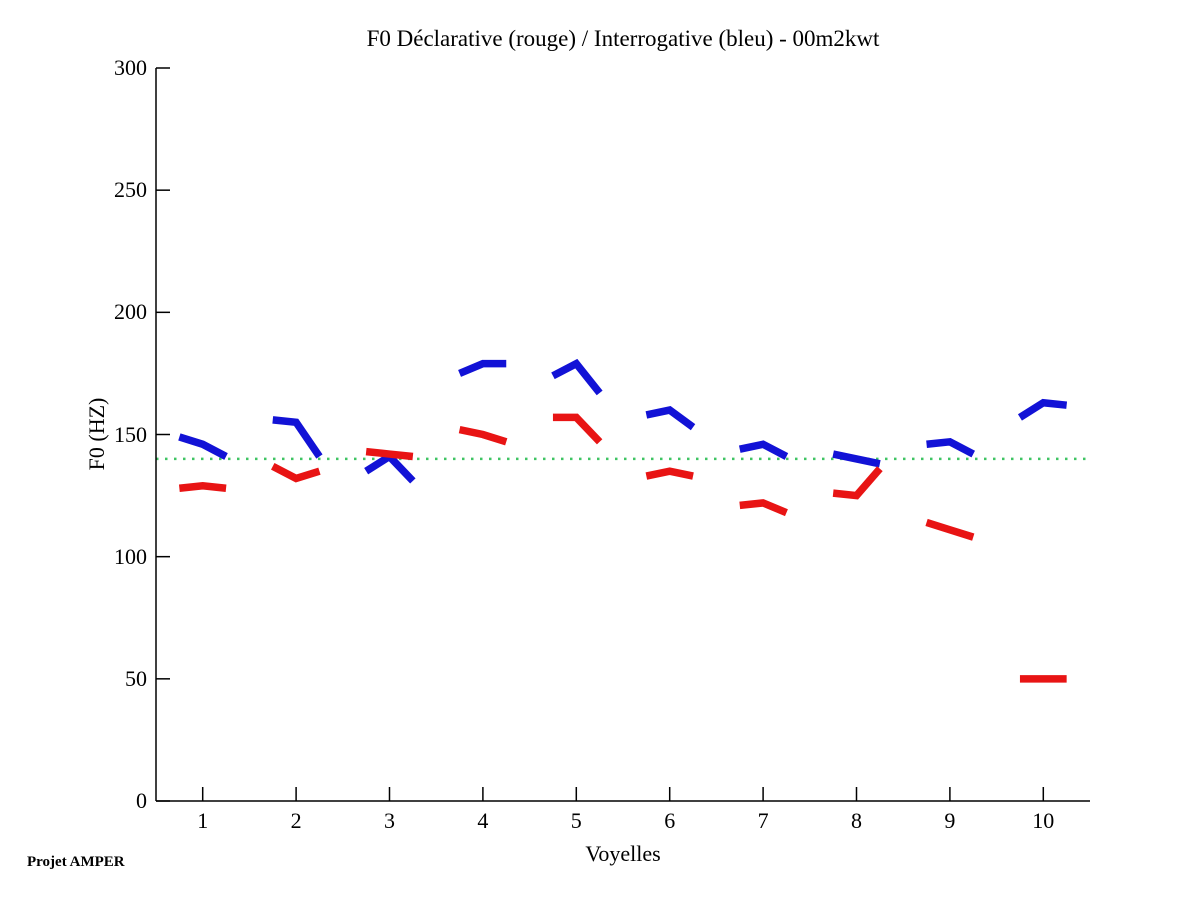 The height and width of the screenshot is (901, 1201). I want to click on y-tick-label: 50, so click(136, 678).